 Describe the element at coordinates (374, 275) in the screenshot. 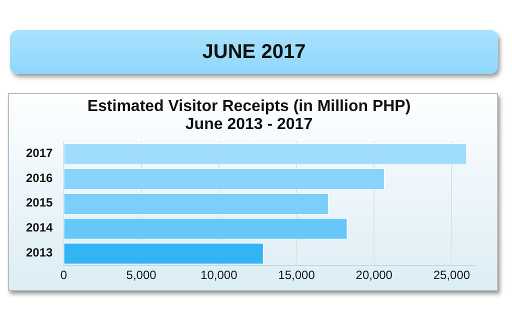

I see `x-tick-label: 20,000` at that location.